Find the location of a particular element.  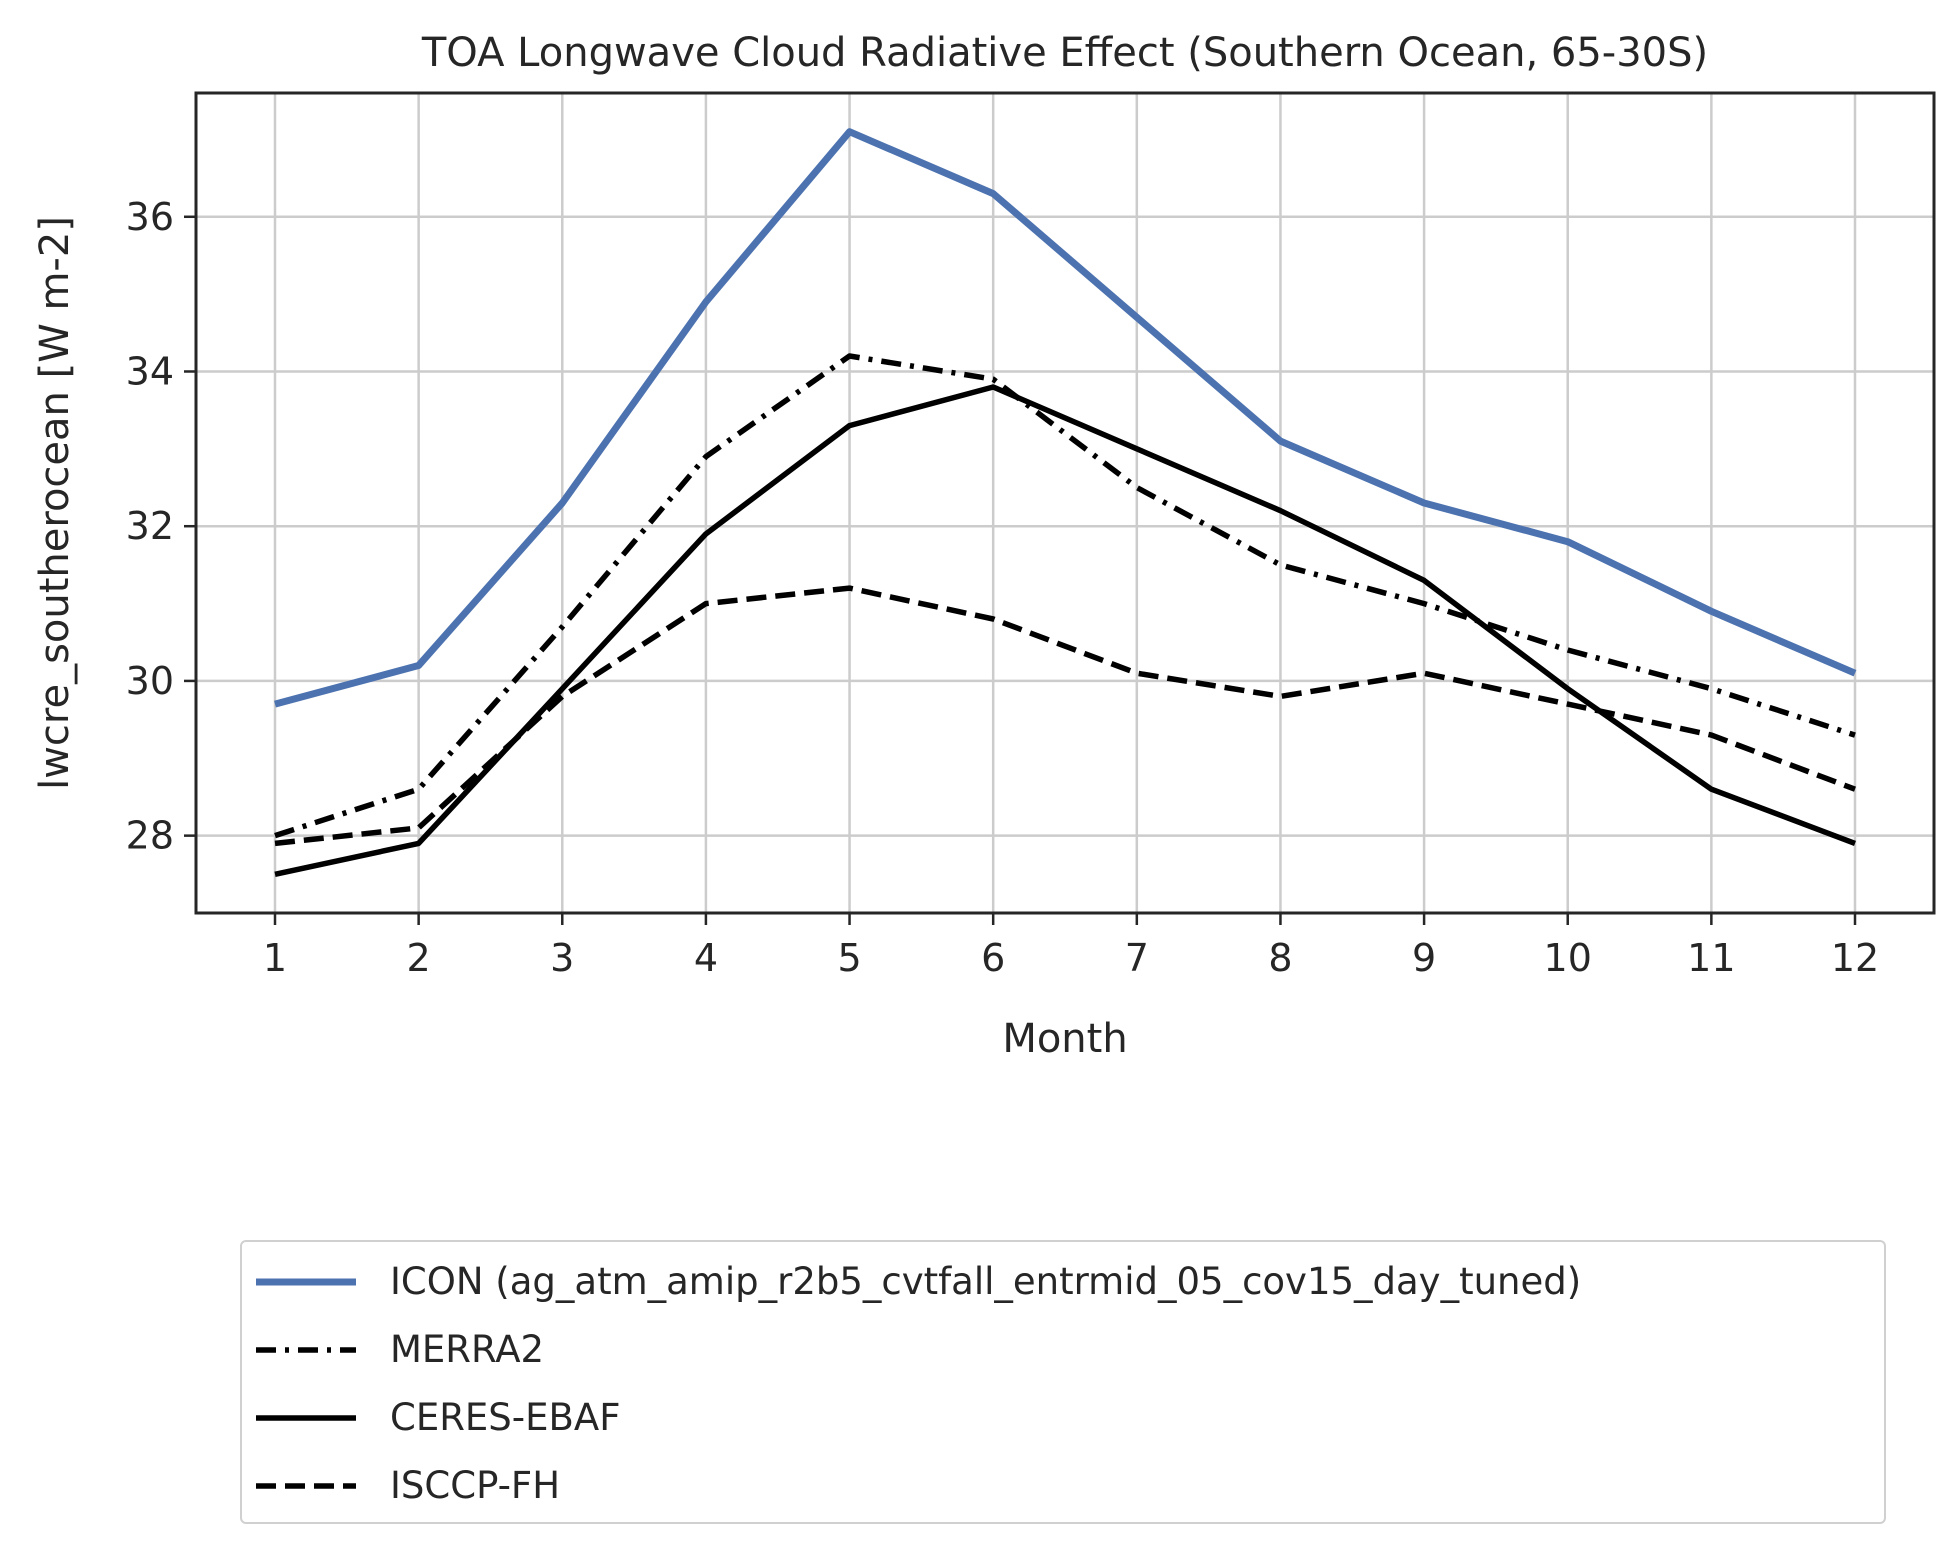

x-tick-label: 9 is located at coordinates (1424, 958).